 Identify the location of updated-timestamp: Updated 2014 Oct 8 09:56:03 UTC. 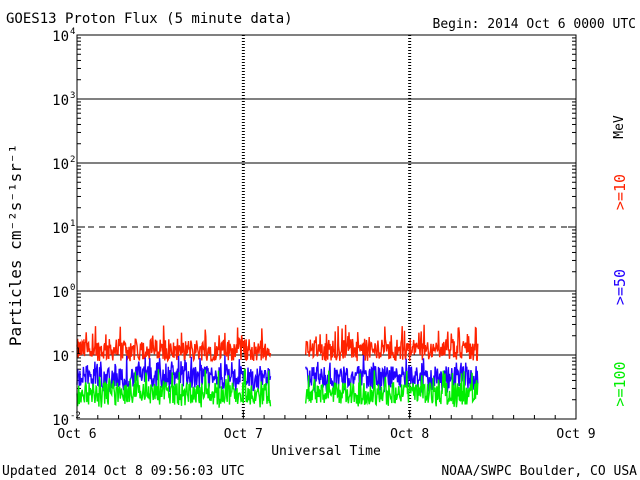
(123, 471).